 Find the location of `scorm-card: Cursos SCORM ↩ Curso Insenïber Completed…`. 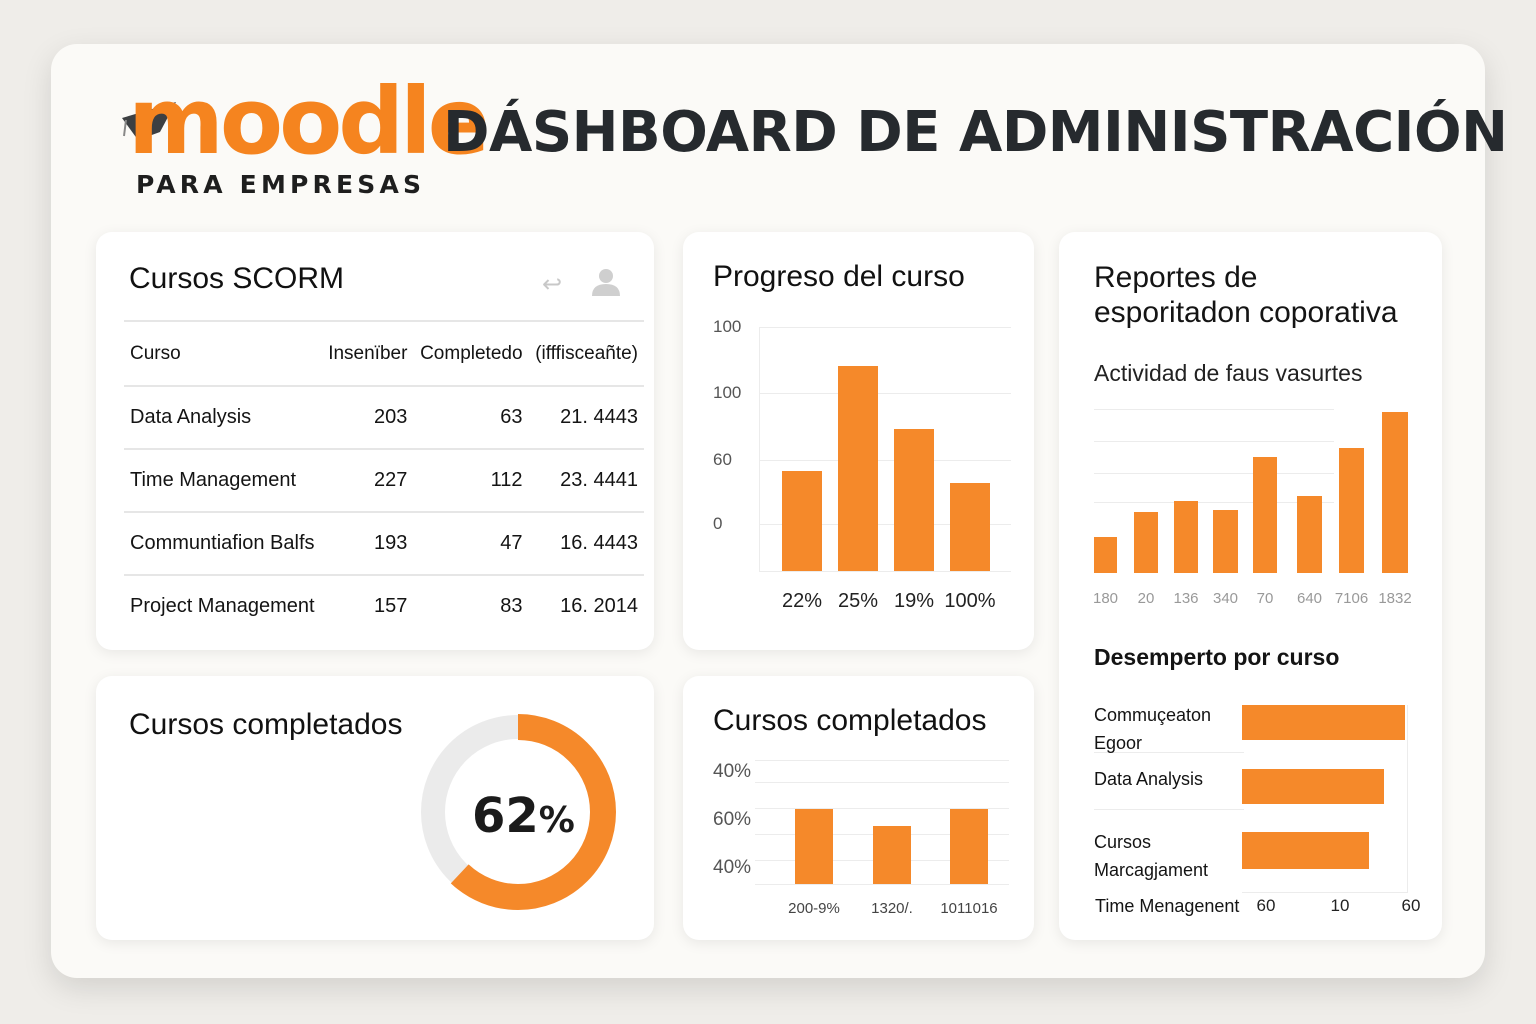

scorm-card: Cursos SCORM ↩ Curso Insenïber Completed… is located at coordinates (375, 441).